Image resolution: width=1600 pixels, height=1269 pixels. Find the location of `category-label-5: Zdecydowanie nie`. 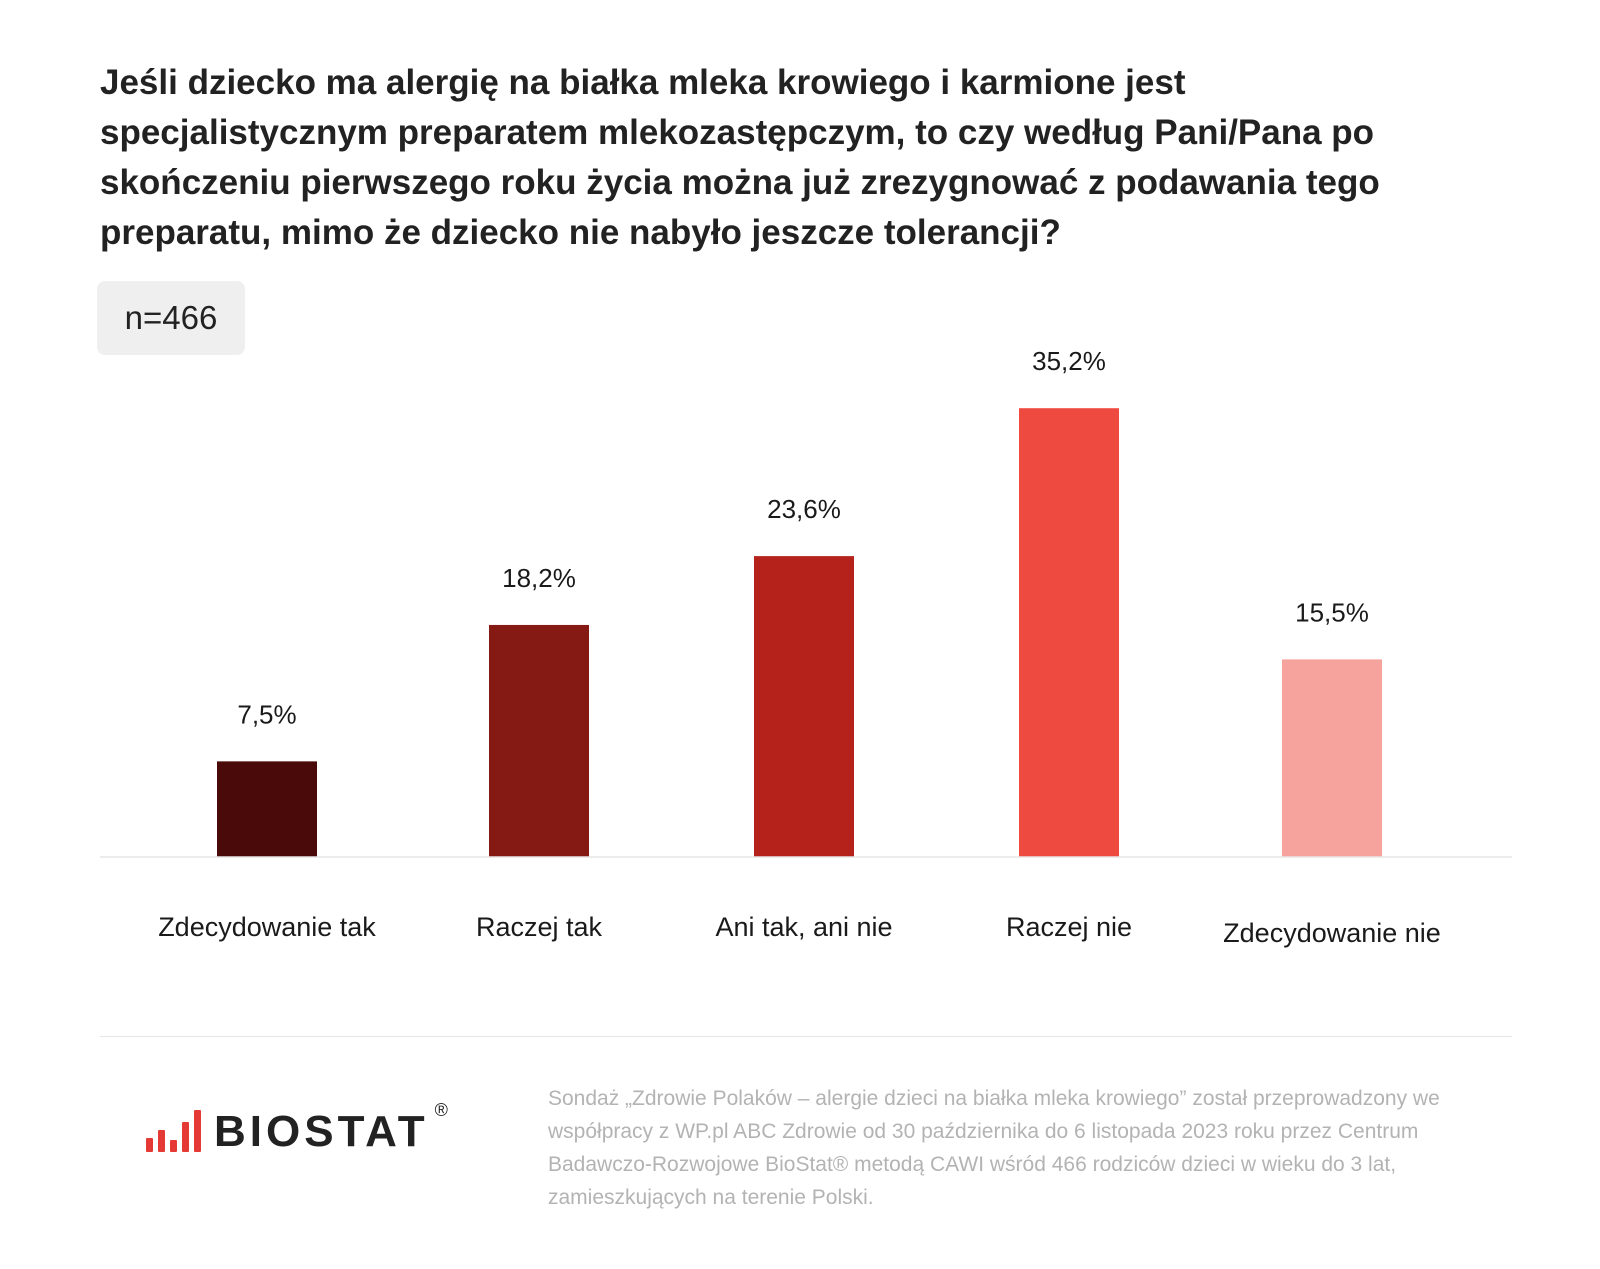

category-label-5: Zdecydowanie nie is located at coordinates (1332, 933).